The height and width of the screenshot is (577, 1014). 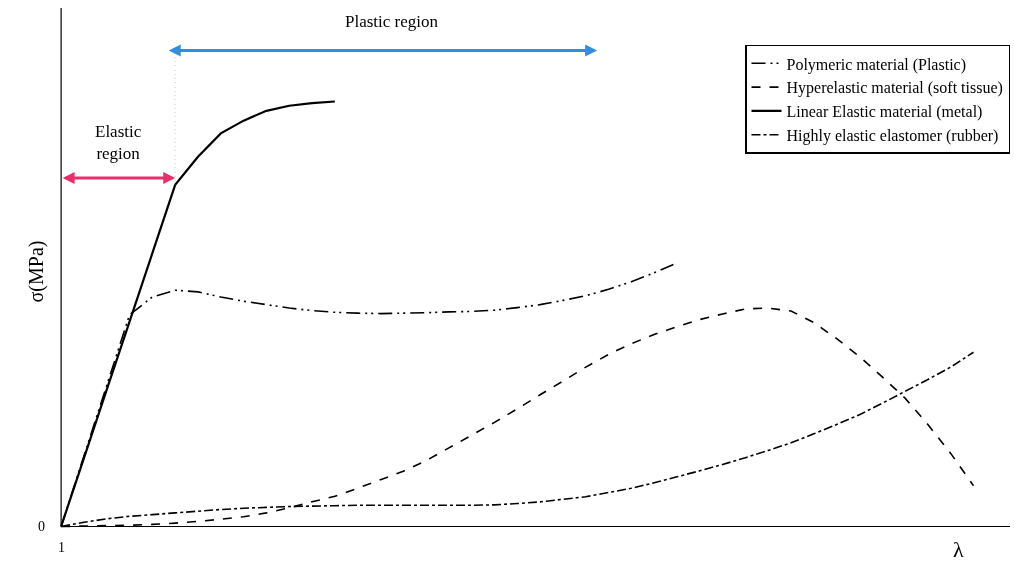 What do you see at coordinates (884, 112) in the screenshot?
I see `legend-label: Linear Elastic material (metal)` at bounding box center [884, 112].